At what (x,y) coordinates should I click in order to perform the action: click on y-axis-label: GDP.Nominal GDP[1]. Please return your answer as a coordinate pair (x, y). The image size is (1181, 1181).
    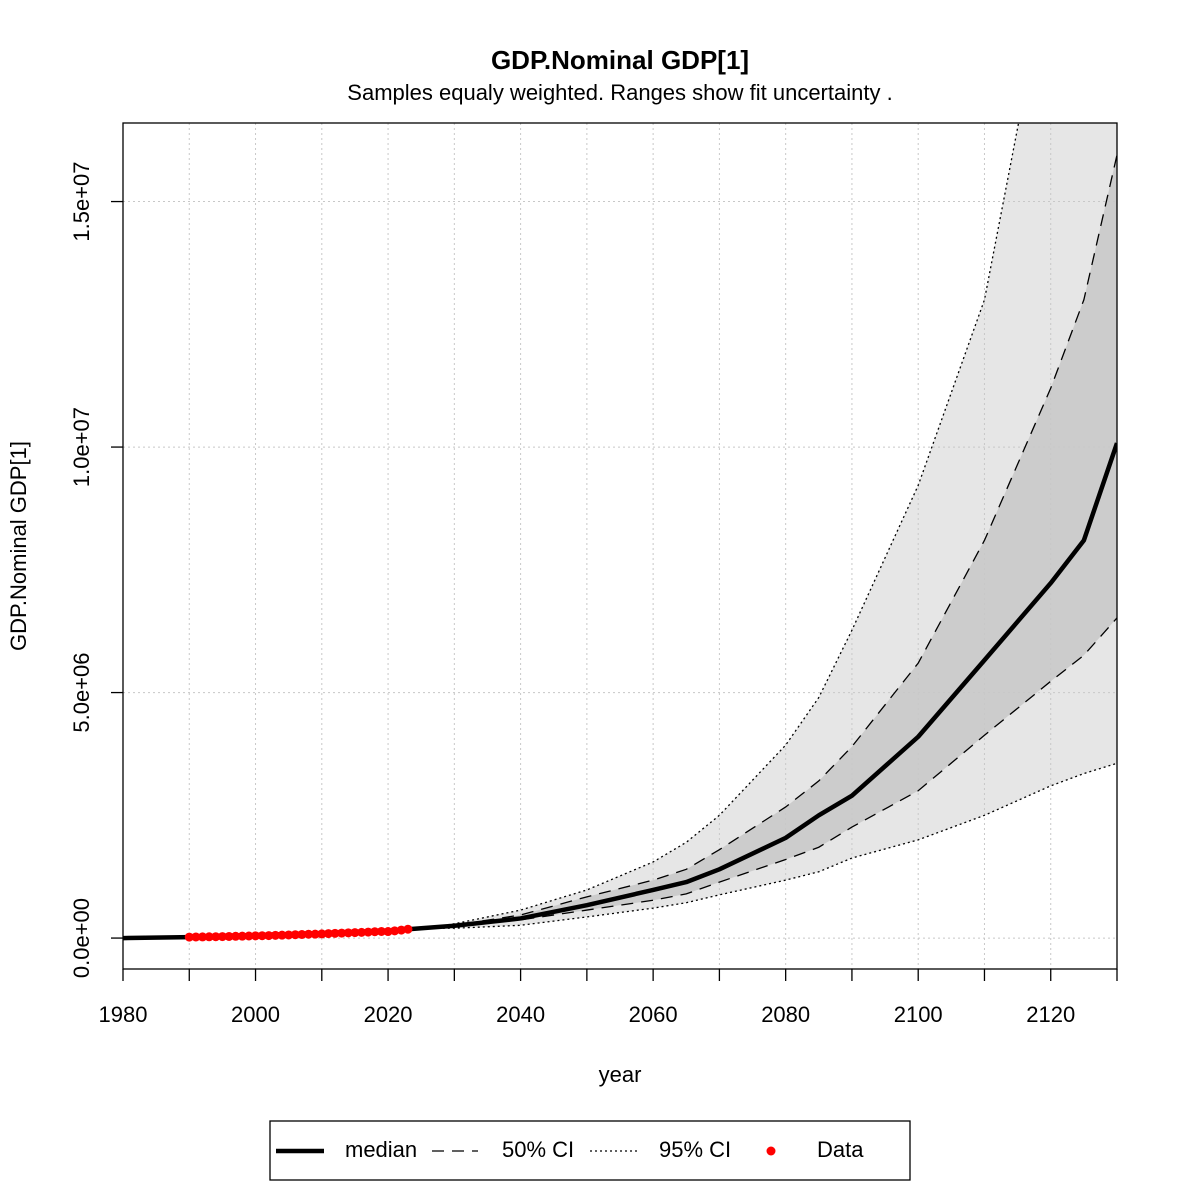
    Looking at the image, I should click on (18, 546).